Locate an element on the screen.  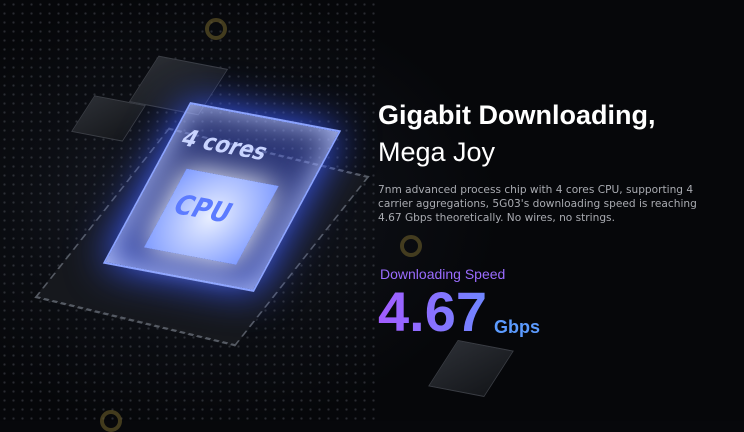
metric-label: Downloading Speed is located at coordinates (443, 274).